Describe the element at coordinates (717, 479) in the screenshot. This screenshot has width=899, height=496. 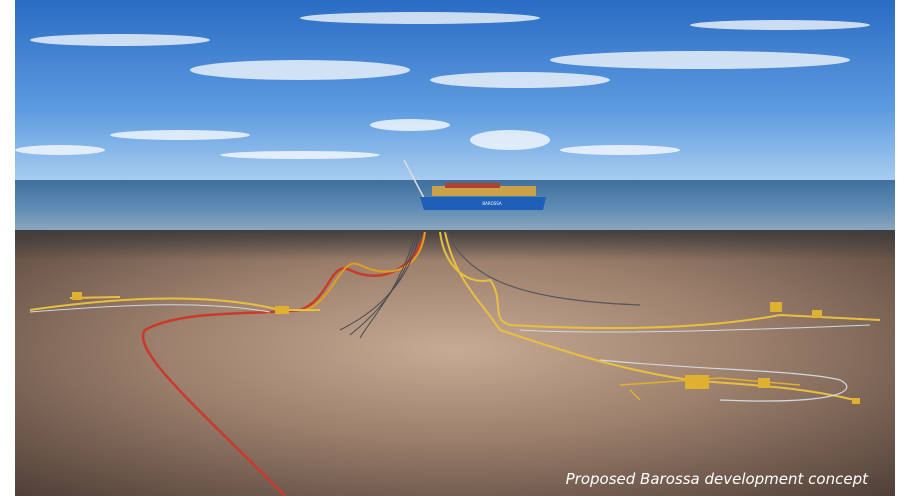
I see `caption: Proposed Barossa development concept` at that location.